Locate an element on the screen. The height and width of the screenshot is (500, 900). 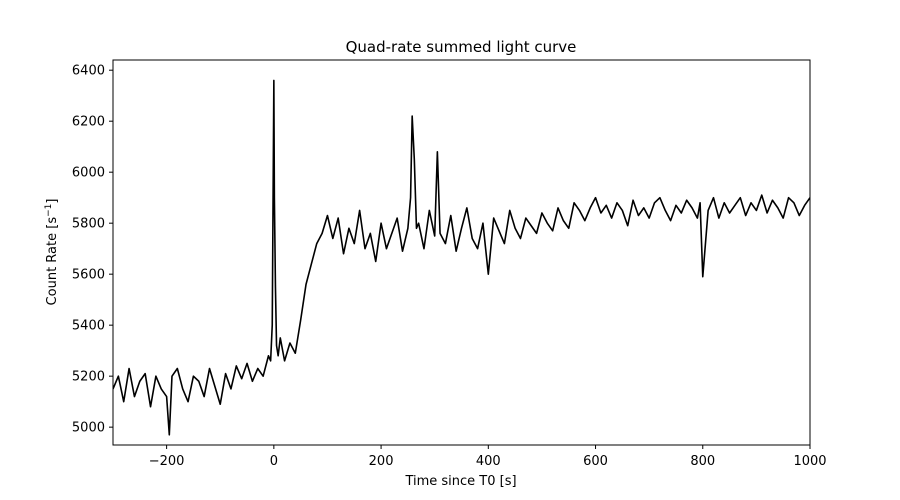
y-axis-label: Count Rate [s−1] is located at coordinates (52, 252).